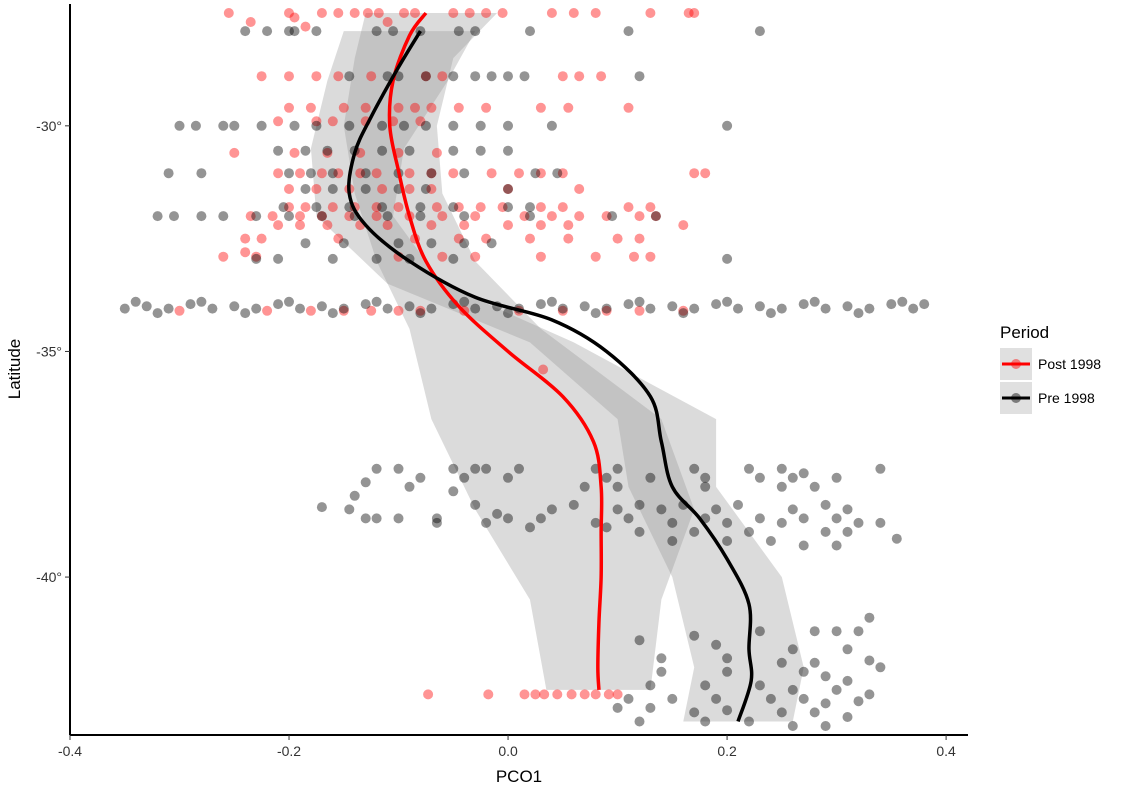 Image resolution: width=1127 pixels, height=789 pixels. I want to click on x-tick-label: -0.2, so click(289, 751).